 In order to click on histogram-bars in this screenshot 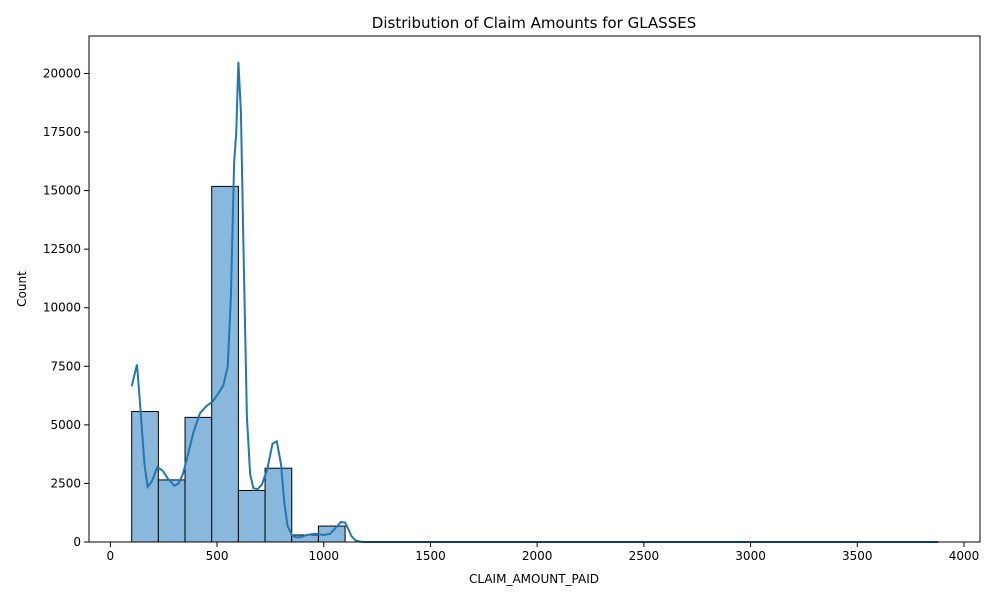, I will do `click(238, 364)`.